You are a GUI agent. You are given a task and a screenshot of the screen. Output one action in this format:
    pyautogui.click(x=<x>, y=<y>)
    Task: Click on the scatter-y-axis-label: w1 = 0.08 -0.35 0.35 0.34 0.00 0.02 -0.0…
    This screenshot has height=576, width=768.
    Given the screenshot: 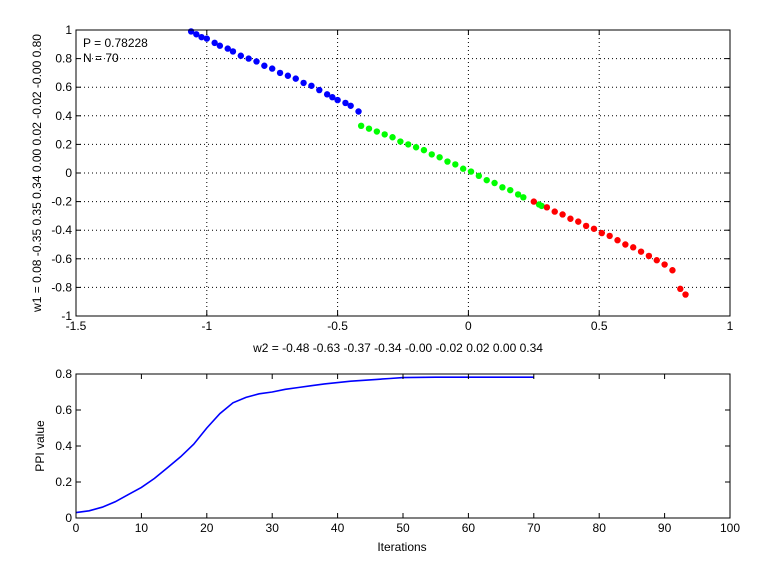 What is the action you would take?
    pyautogui.click(x=37, y=173)
    